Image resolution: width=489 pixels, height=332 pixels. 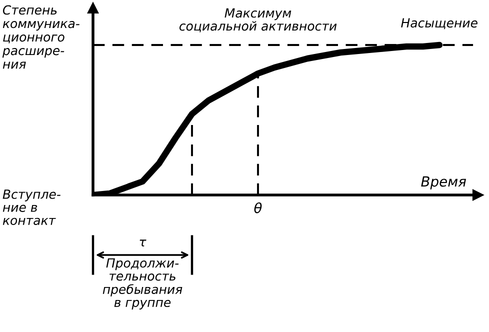 What do you see at coordinates (142, 284) in the screenshot?
I see `text: Продолжи- тельность пребывания в группе` at bounding box center [142, 284].